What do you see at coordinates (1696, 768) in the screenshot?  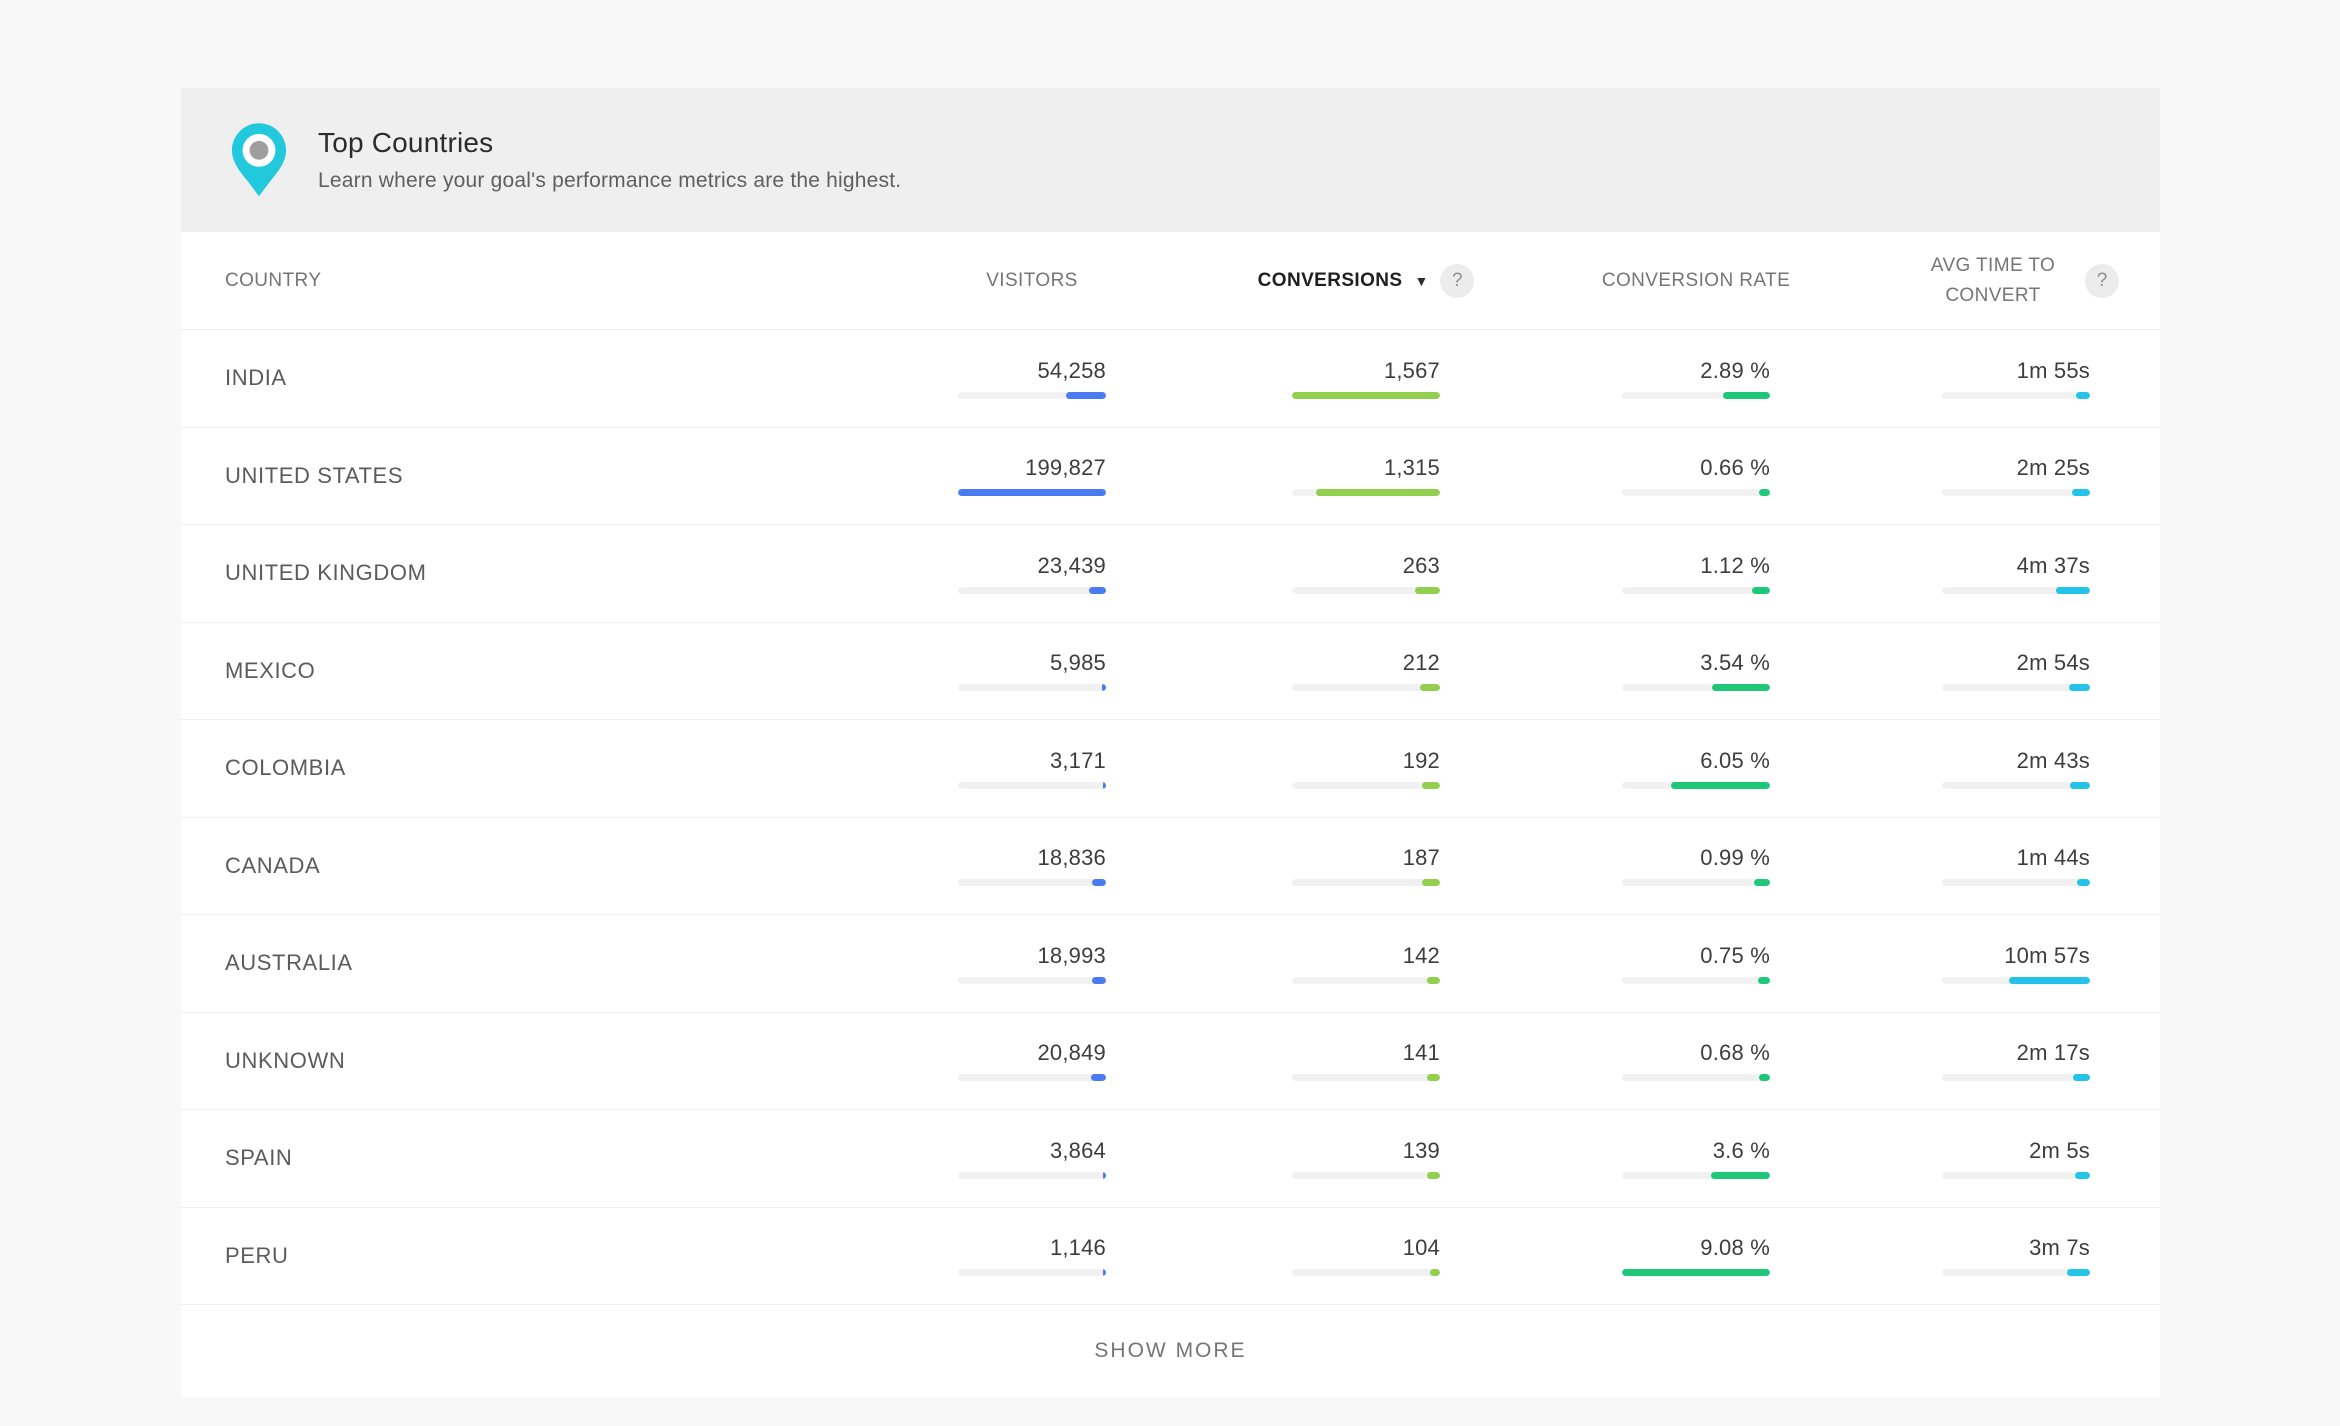 I see `conversion-rate-cell: 6.05 %` at bounding box center [1696, 768].